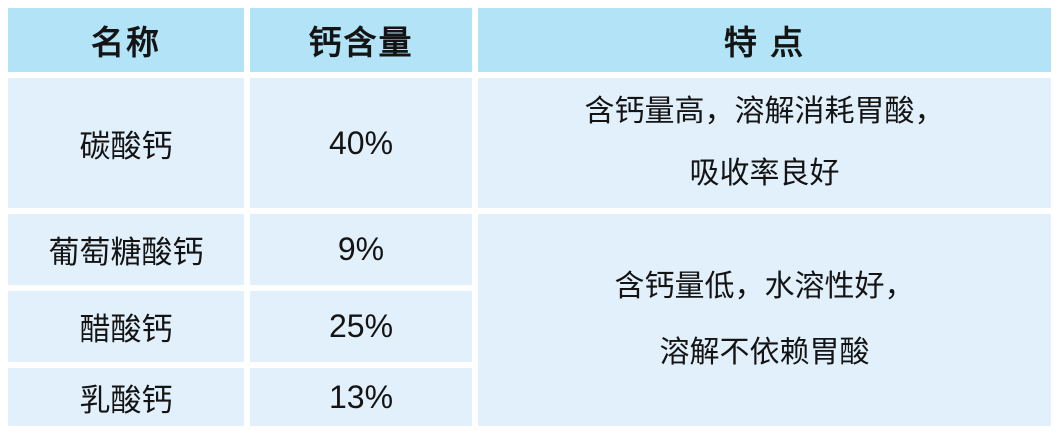 The image size is (1059, 435). What do you see at coordinates (361, 397) in the screenshot?
I see `table-cell-content-row4: 13%` at bounding box center [361, 397].